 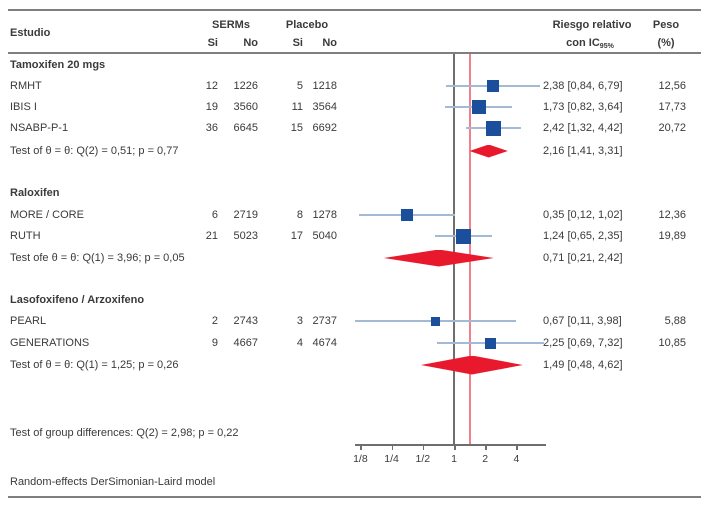 I want to click on rr-ci-label: 1,73 [0,82, 3,64], so click(x=583, y=107).